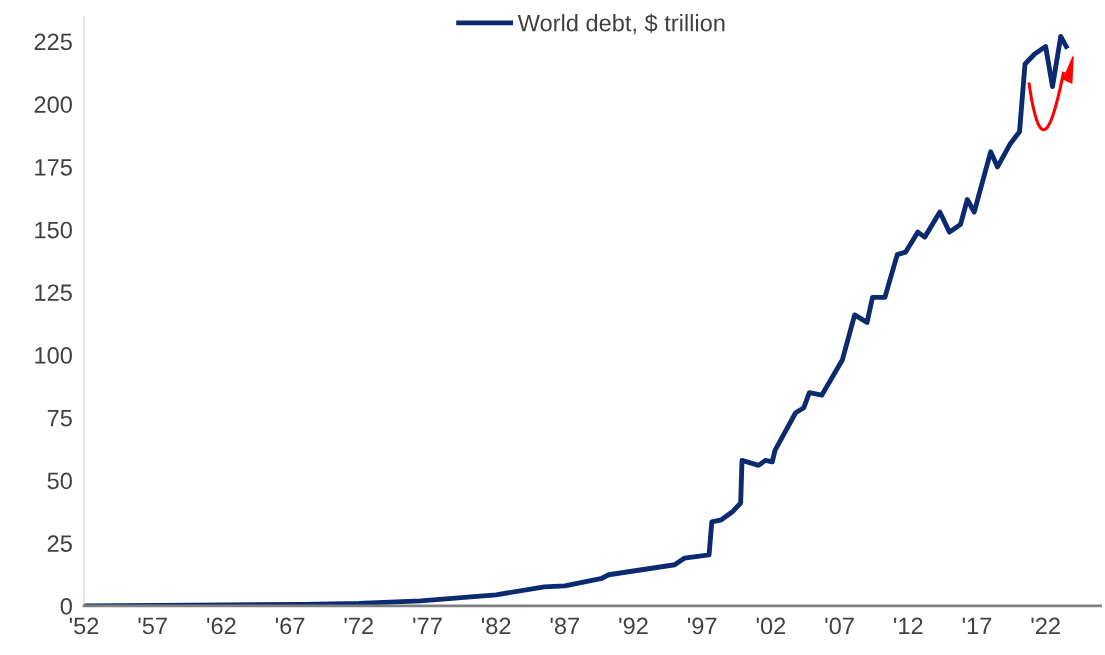 Image resolution: width=1105 pixels, height=655 pixels. I want to click on y-tick-label: 50, so click(59, 481).